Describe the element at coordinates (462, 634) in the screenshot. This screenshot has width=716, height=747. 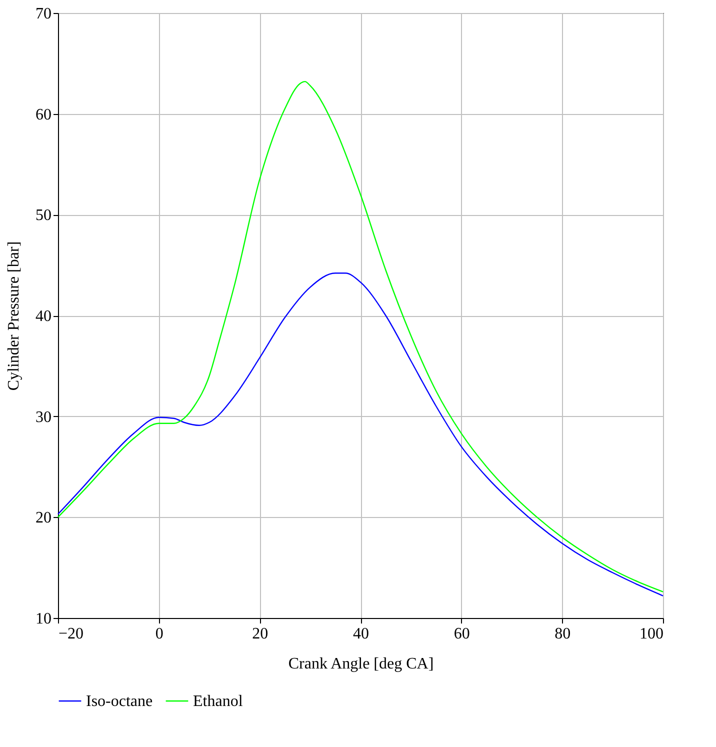
I see `x-tick-label: 60` at that location.